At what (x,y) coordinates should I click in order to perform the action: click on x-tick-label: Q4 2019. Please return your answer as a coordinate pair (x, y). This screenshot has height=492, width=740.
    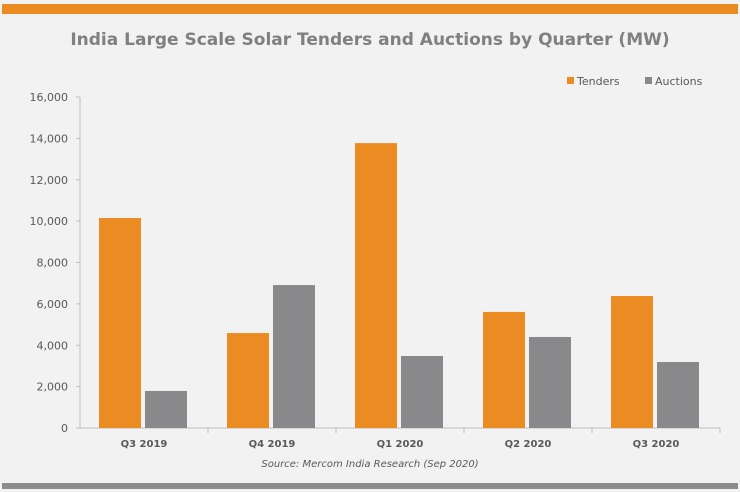
    Looking at the image, I should click on (272, 444).